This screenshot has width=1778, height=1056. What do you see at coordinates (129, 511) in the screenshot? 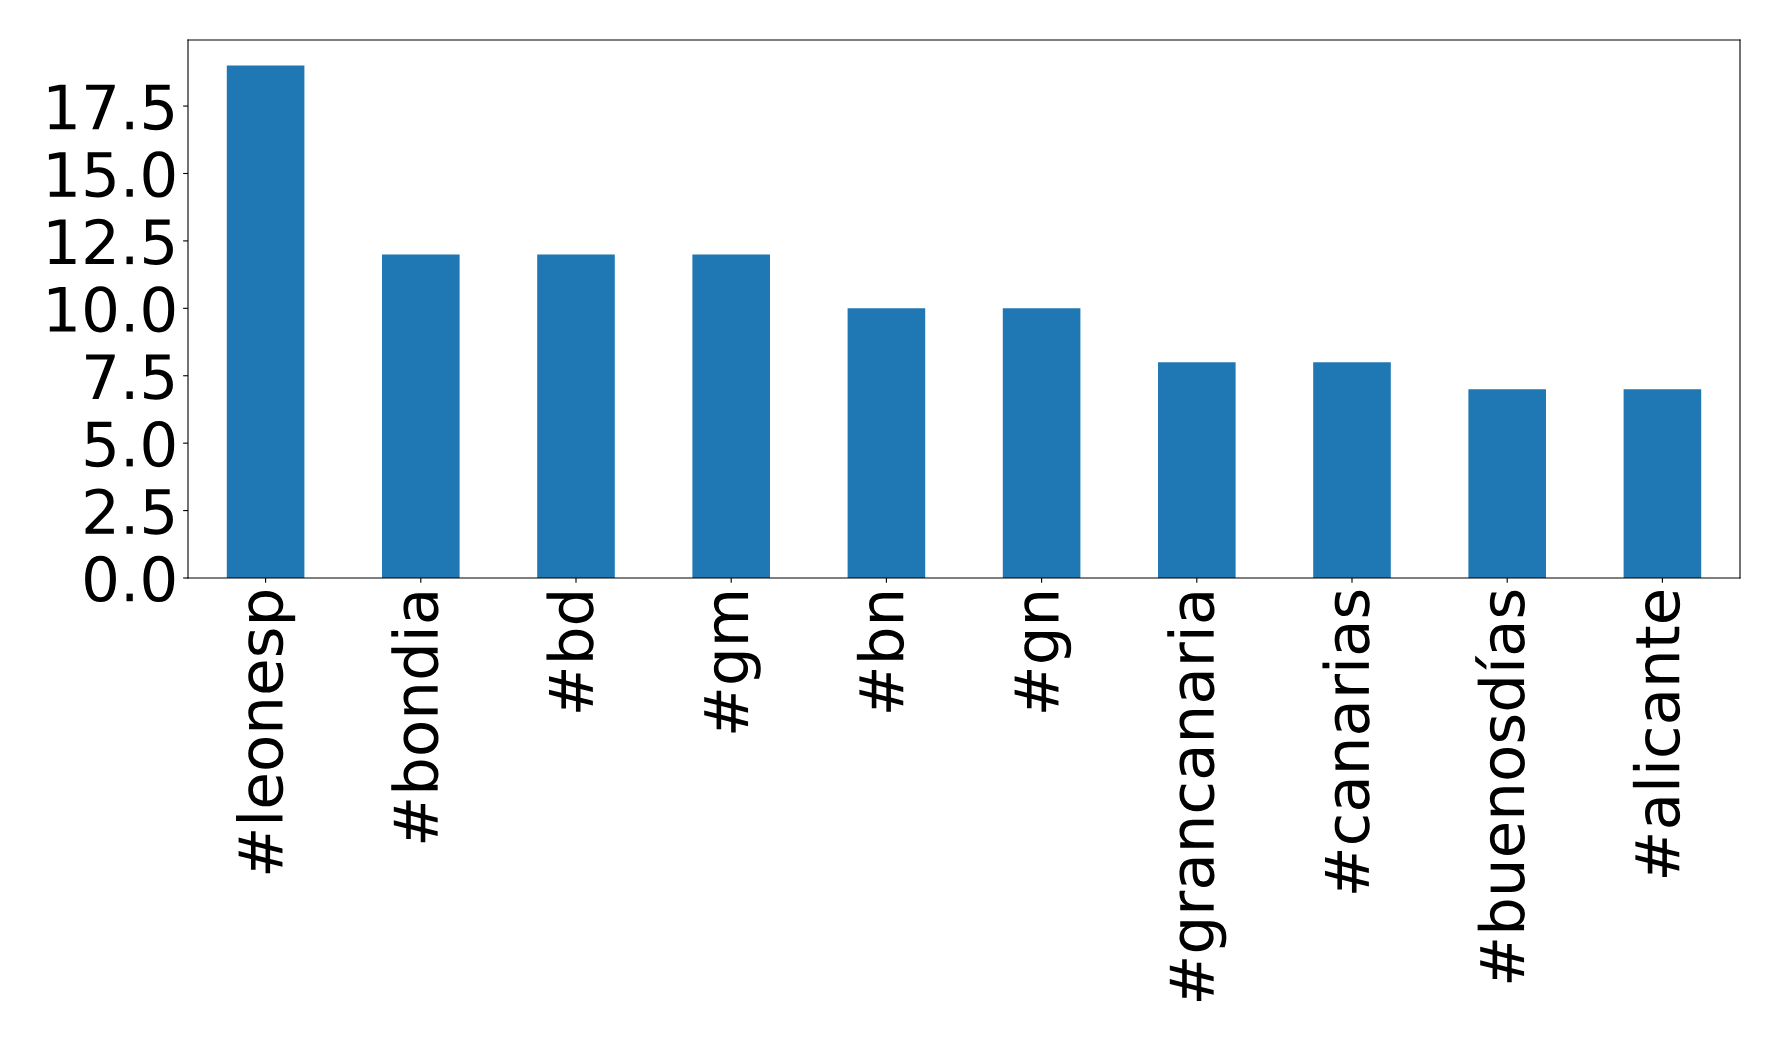
I see `y-tick-label: 2.5` at bounding box center [129, 511].